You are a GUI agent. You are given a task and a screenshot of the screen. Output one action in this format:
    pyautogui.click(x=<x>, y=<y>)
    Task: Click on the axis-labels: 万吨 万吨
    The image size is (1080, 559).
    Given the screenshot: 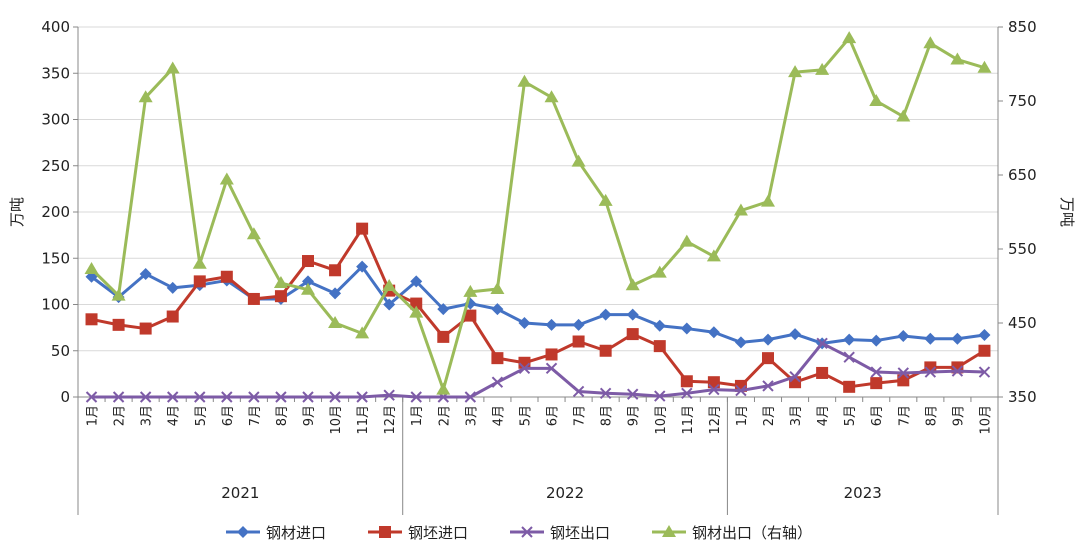 What is the action you would take?
    pyautogui.click(x=542, y=212)
    